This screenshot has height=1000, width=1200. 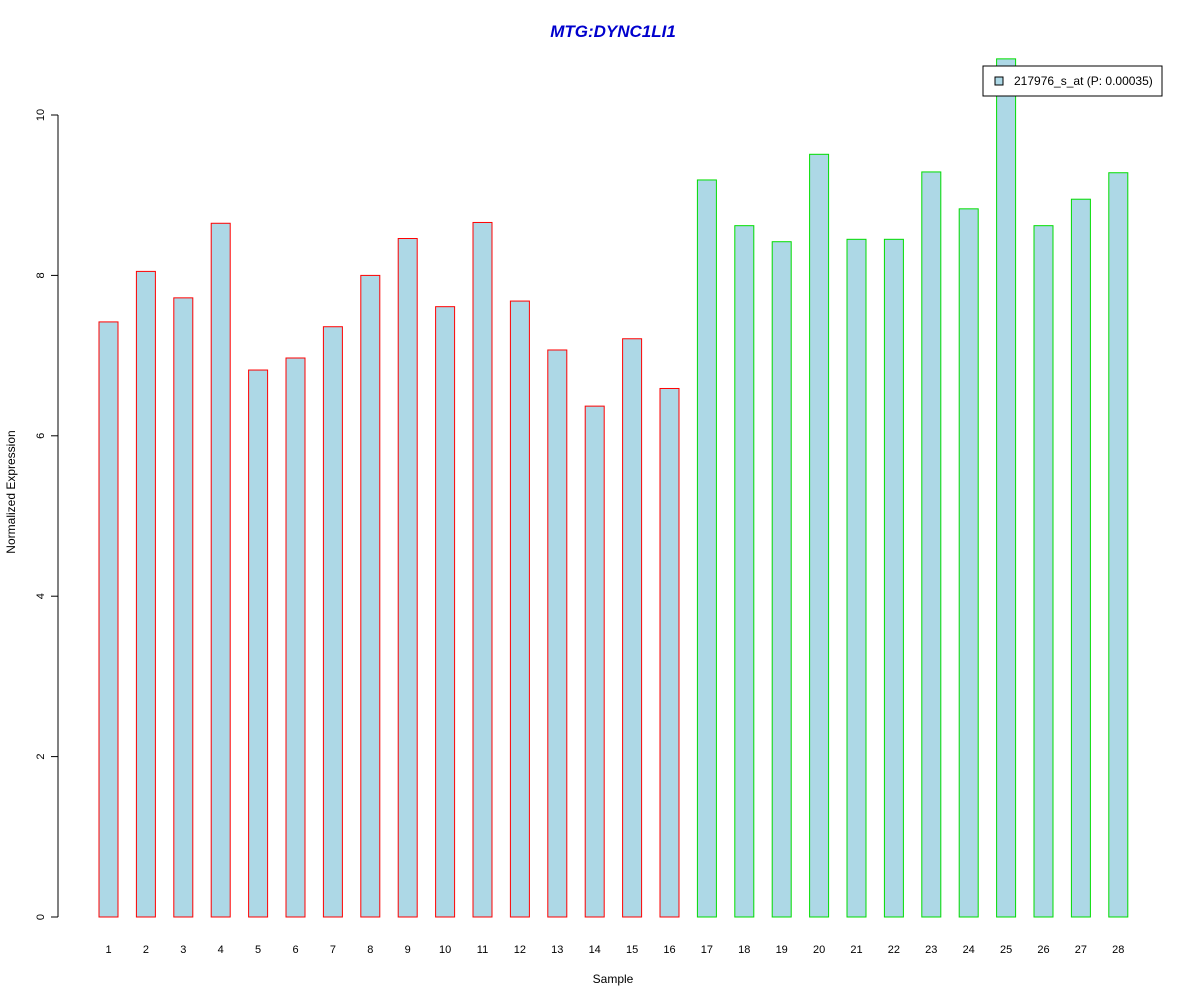 I want to click on y-tick-label: 2, so click(x=41, y=757).